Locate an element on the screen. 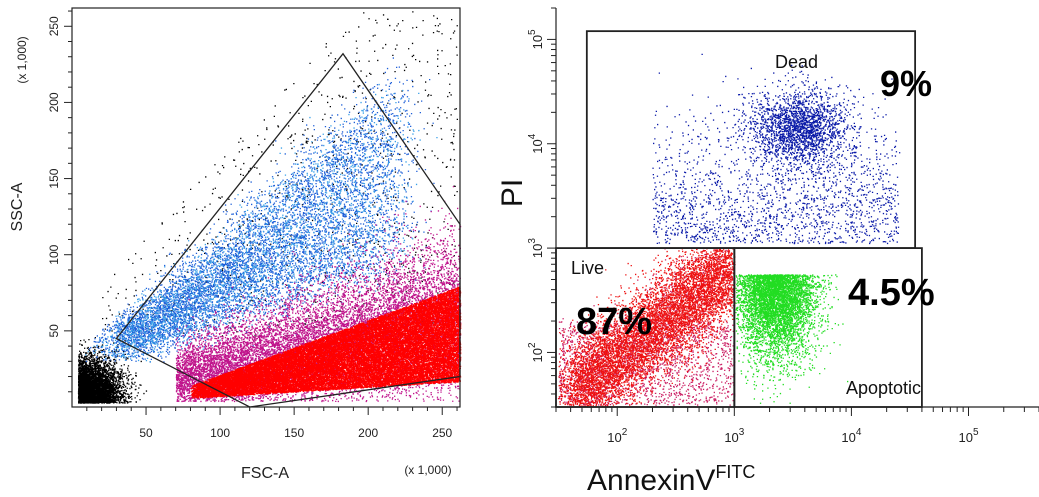  right-x-axis-title: AnnexinVFITC is located at coordinates (671, 479).